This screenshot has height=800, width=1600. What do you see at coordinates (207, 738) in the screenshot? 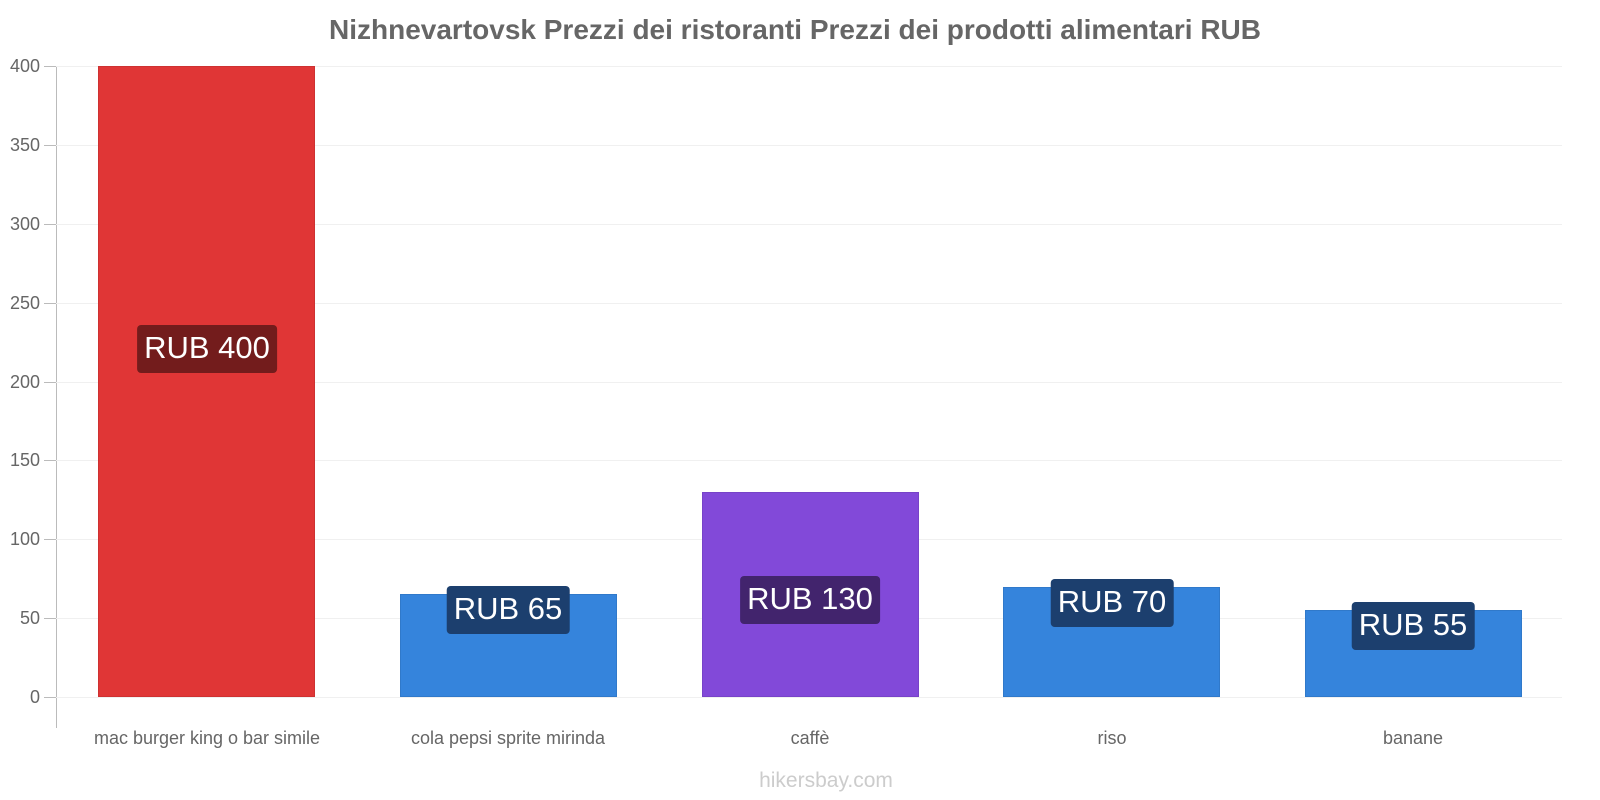
I see `x-tick-label: mac burger king o bar simile` at bounding box center [207, 738].